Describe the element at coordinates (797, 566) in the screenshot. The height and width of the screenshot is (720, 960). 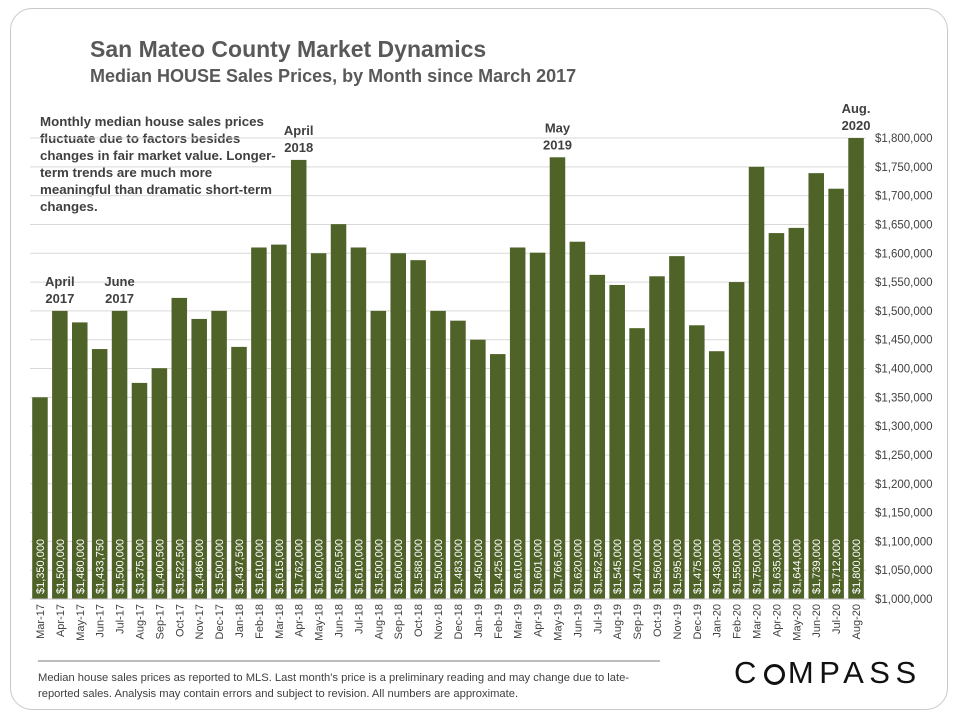
I see `bar-value-label: $1,644,000` at that location.